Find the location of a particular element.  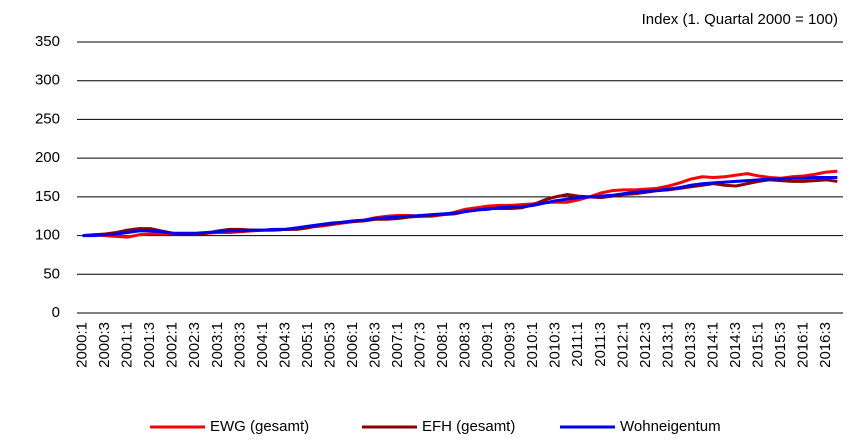

x-tick-label: 2011:1 is located at coordinates (577, 344).